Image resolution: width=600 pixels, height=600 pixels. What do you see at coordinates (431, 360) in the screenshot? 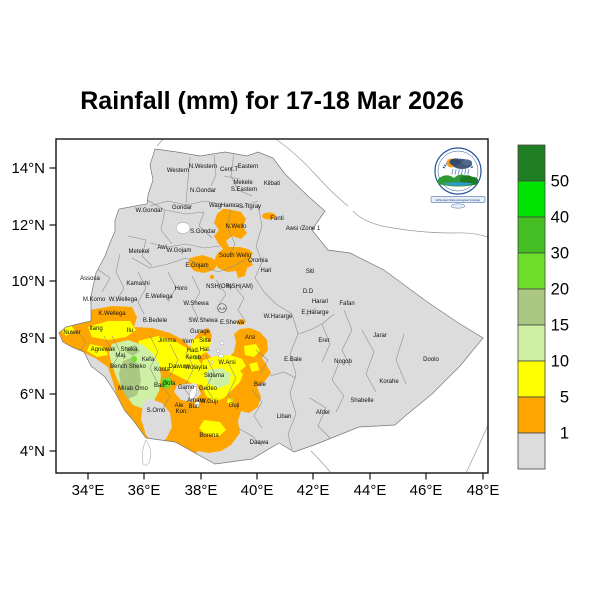
I see `zone-label: Doolo` at bounding box center [431, 360].